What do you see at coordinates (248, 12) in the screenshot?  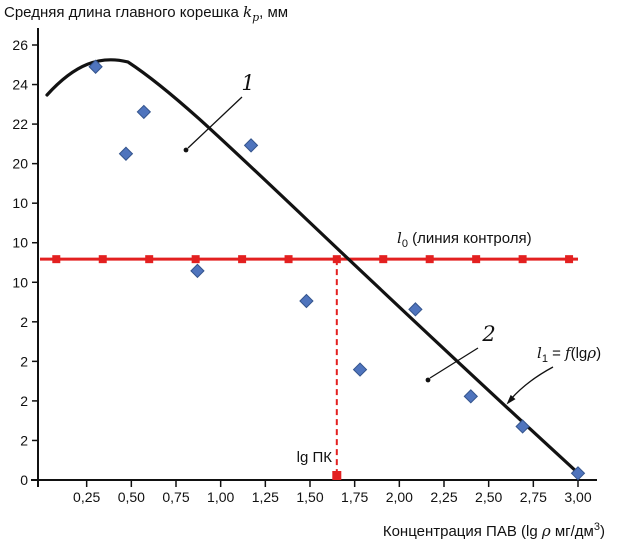 I see `title-variable: k` at bounding box center [248, 12].